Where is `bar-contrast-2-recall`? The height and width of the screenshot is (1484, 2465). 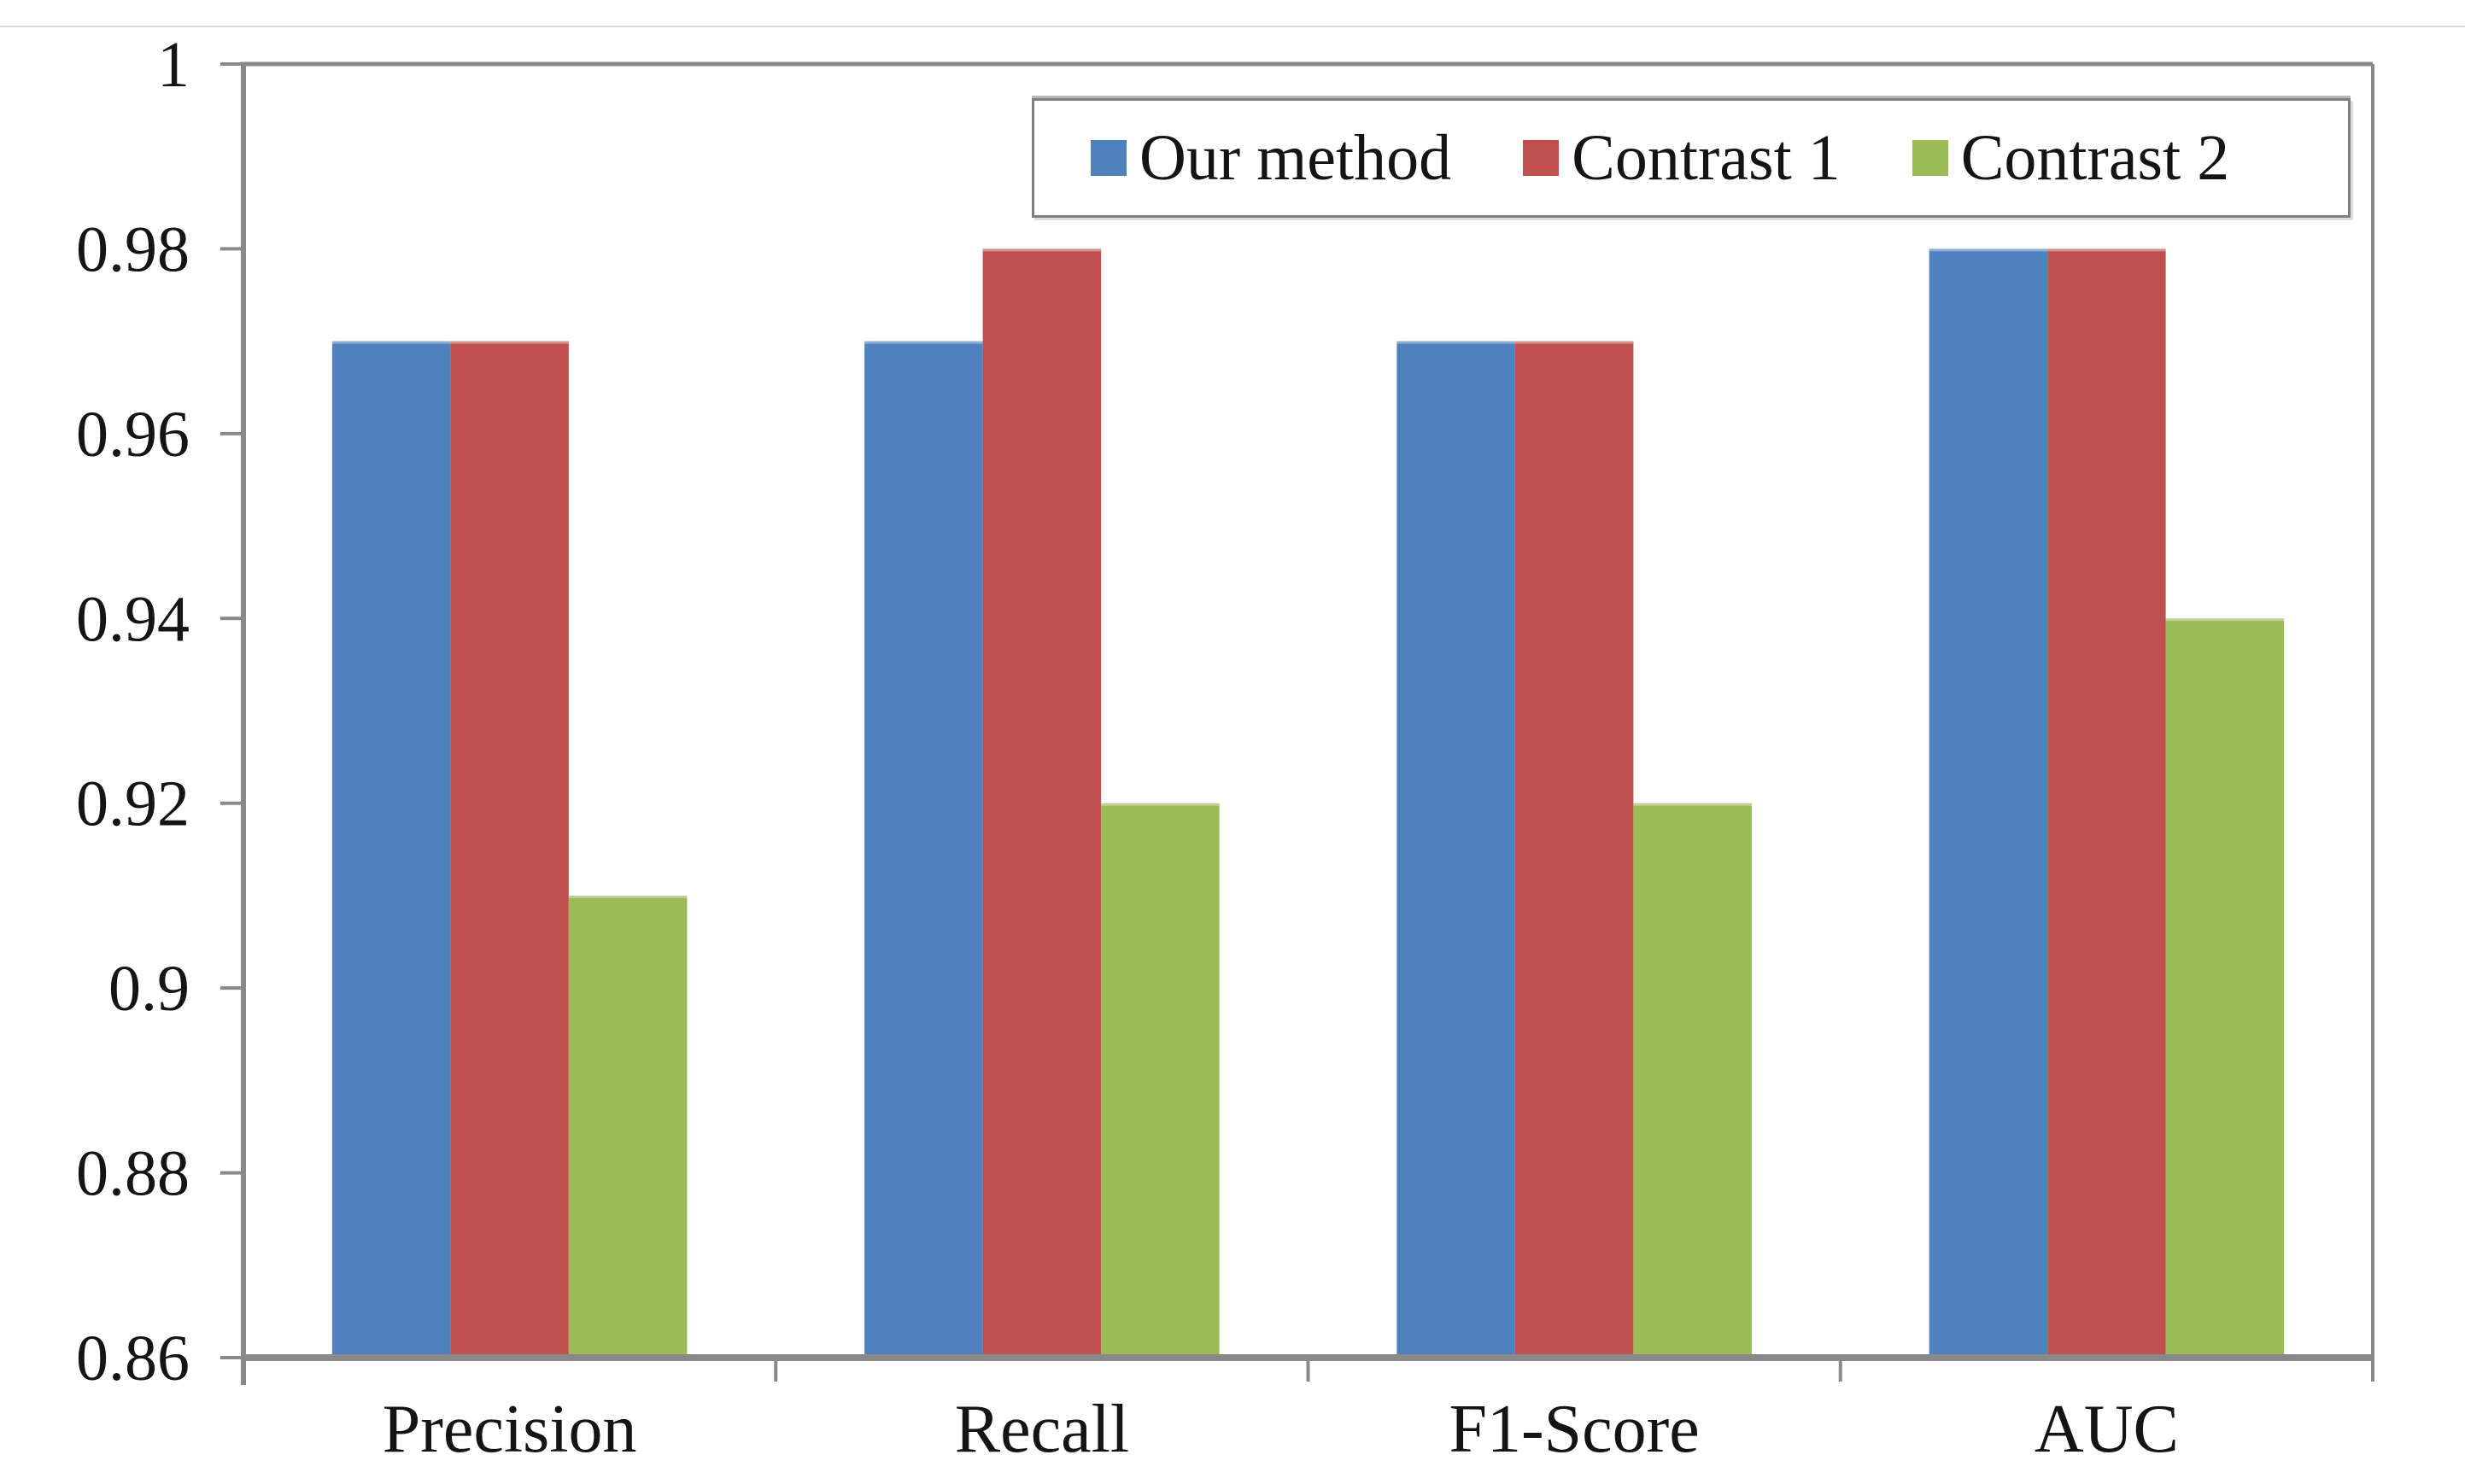 bar-contrast-2-recall is located at coordinates (1160, 1080).